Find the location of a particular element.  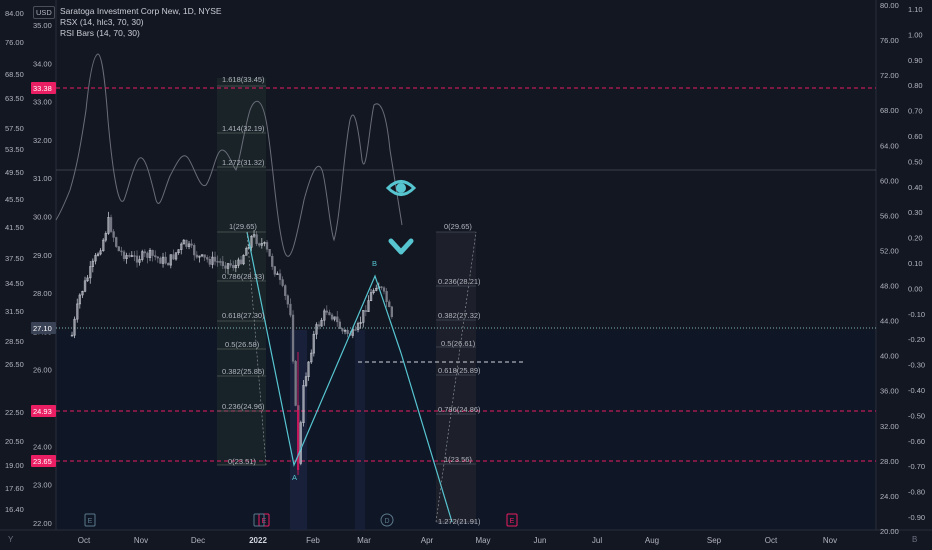

oscillator-axis-tick: -0.10 is located at coordinates (916, 314).